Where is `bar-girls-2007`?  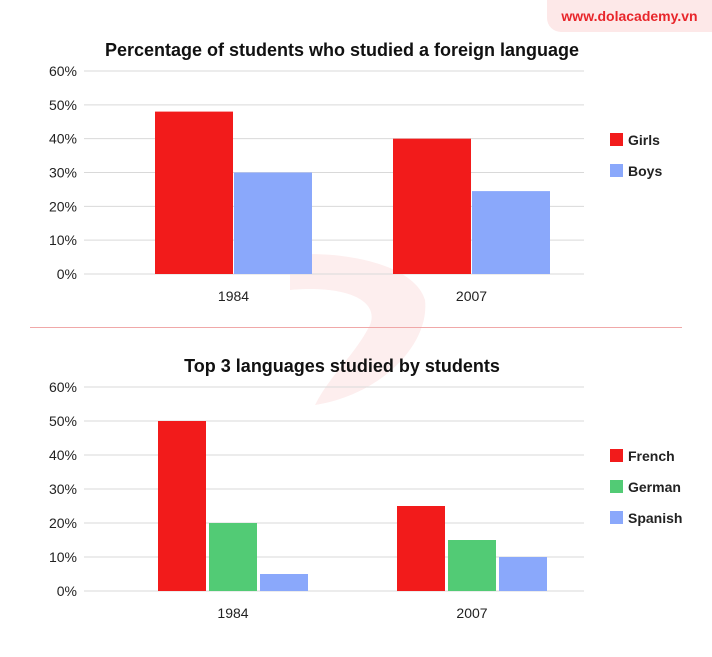
bar-girls-2007 is located at coordinates (432, 206).